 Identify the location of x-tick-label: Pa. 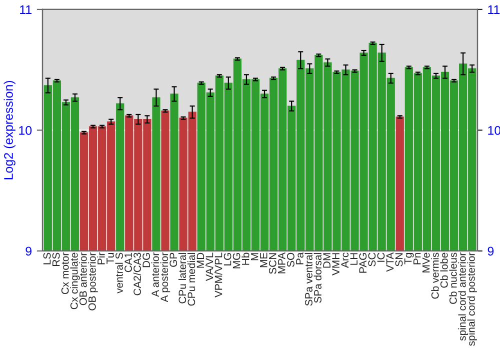
(300, 258).